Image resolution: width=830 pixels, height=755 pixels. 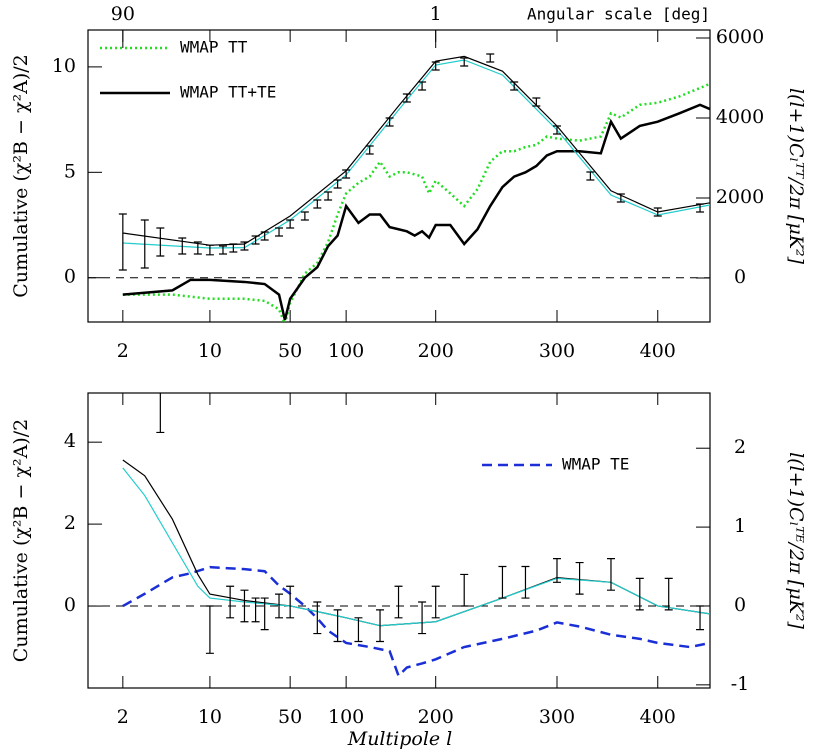 What do you see at coordinates (740, 447) in the screenshot?
I see `y2-tick-label: 2` at bounding box center [740, 447].